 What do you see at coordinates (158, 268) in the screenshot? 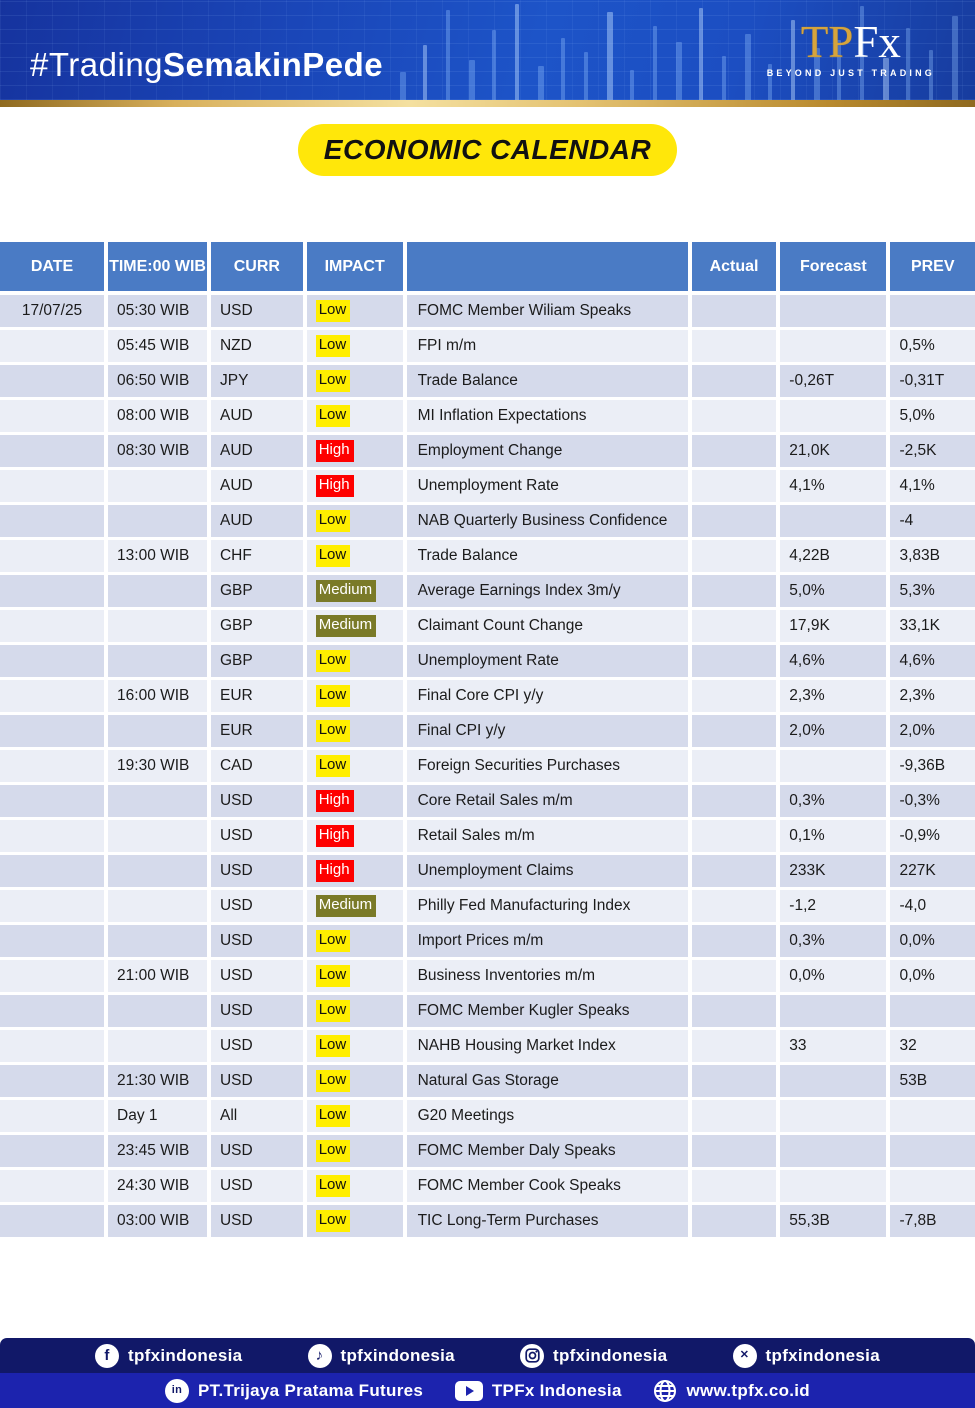
I see `header-time: TIME:00 WIB` at bounding box center [158, 268].